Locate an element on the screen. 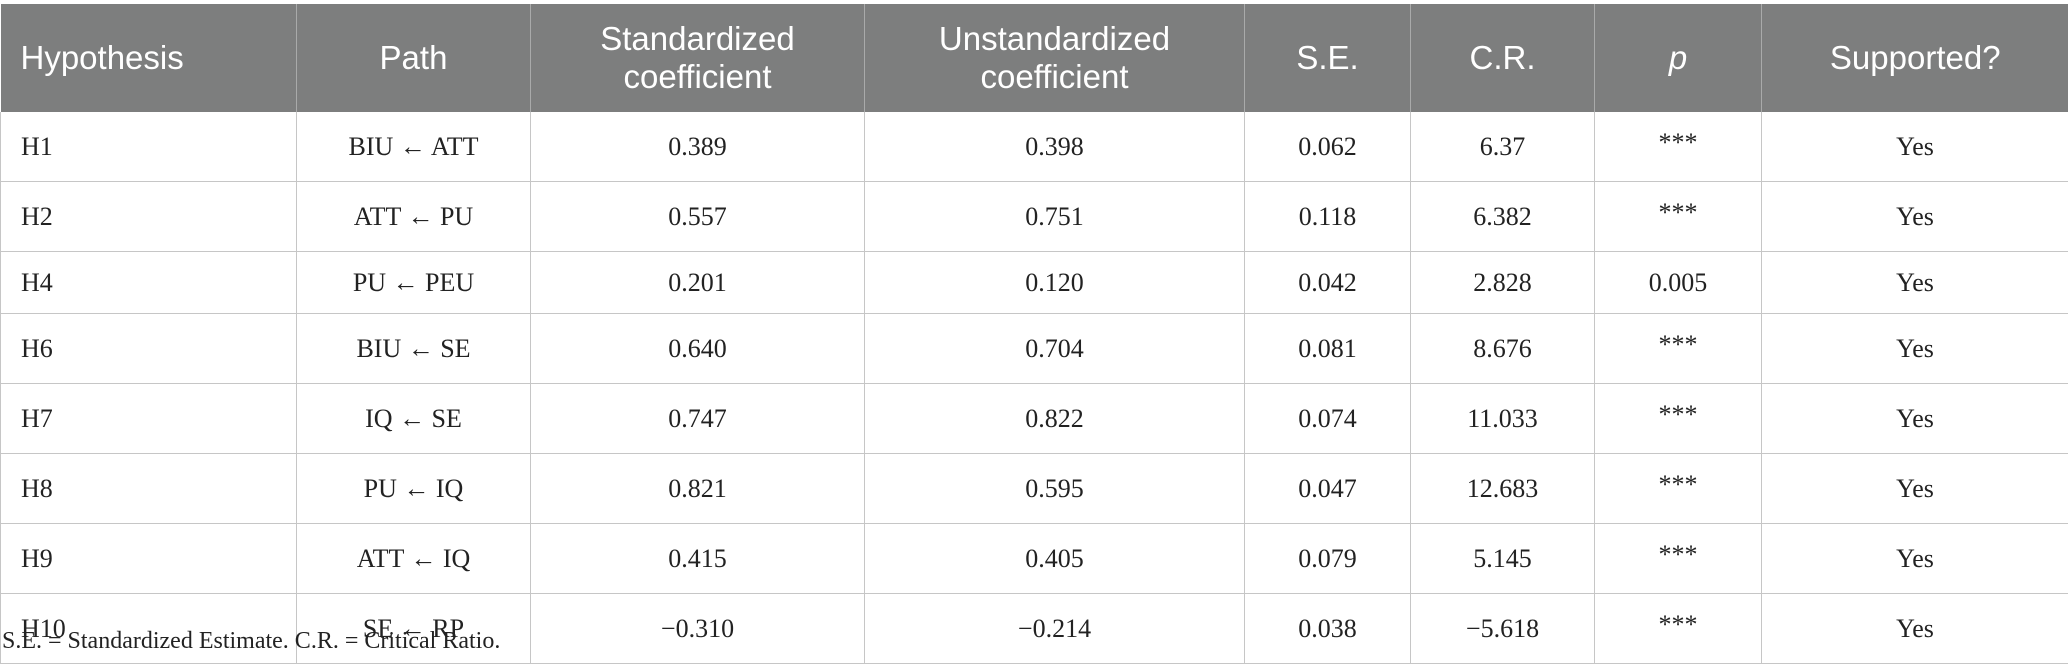 The width and height of the screenshot is (2068, 664). cell-se: 0.081 is located at coordinates (1328, 349).